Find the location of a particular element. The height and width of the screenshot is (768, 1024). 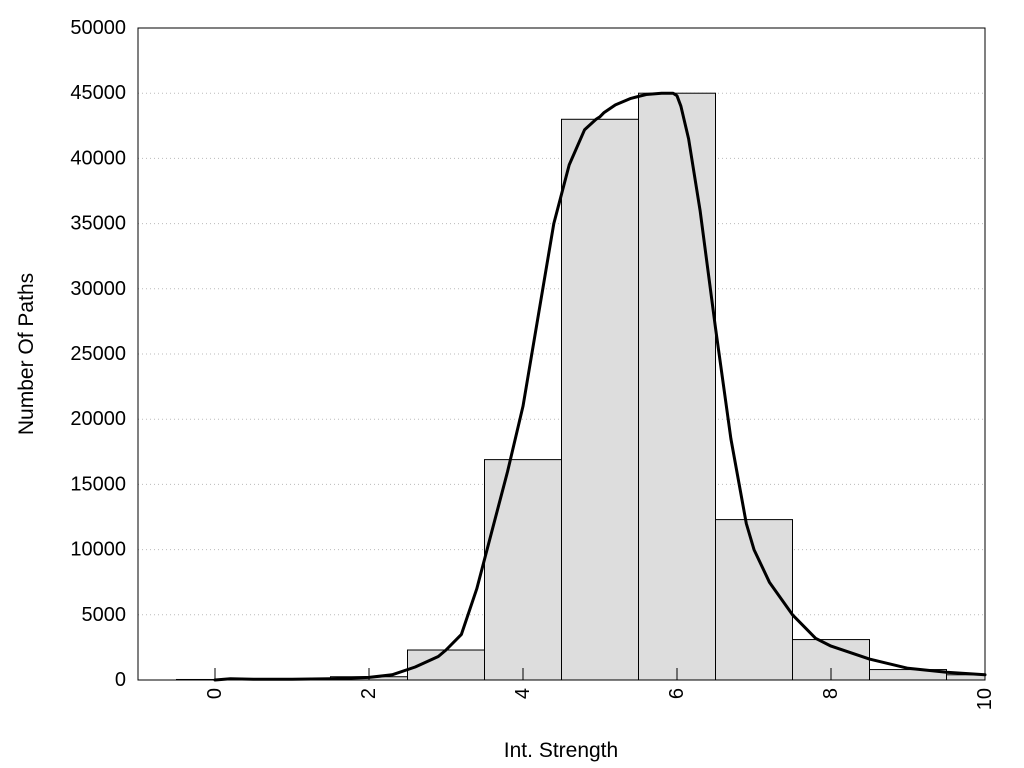

y-tick-label: 15000 is located at coordinates (98, 484).